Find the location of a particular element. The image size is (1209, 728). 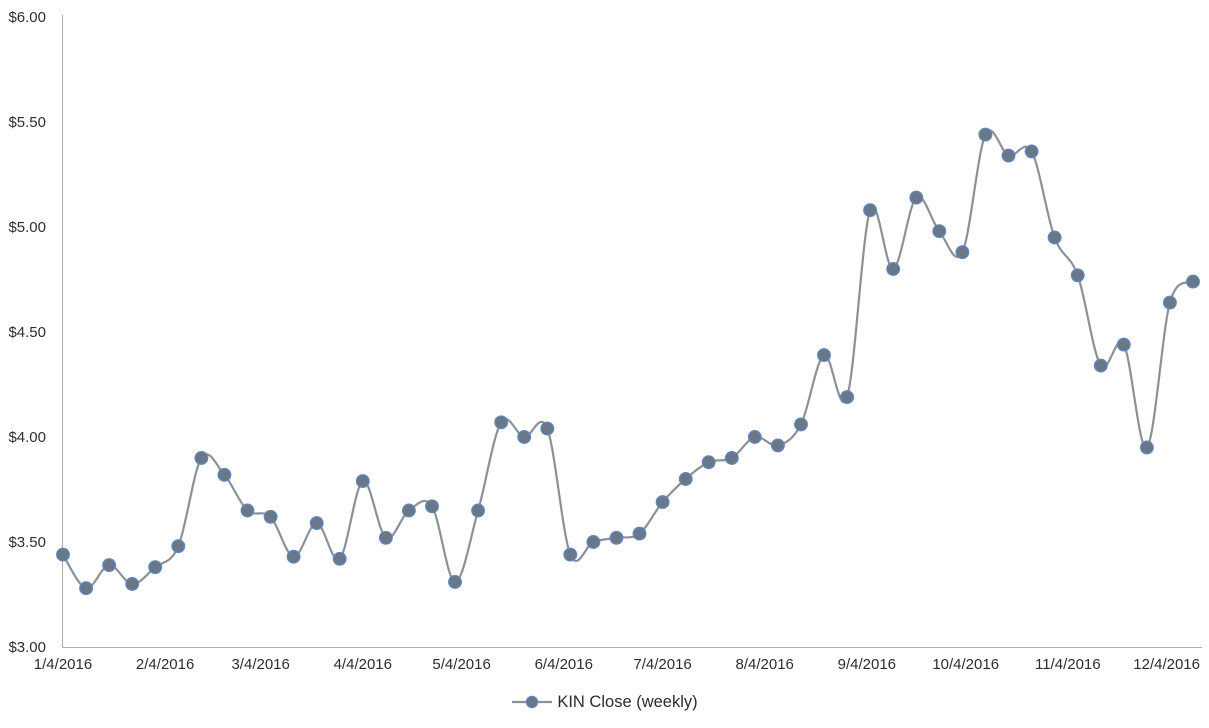

x-tick-label: 11/4/2016 is located at coordinates (1068, 664).